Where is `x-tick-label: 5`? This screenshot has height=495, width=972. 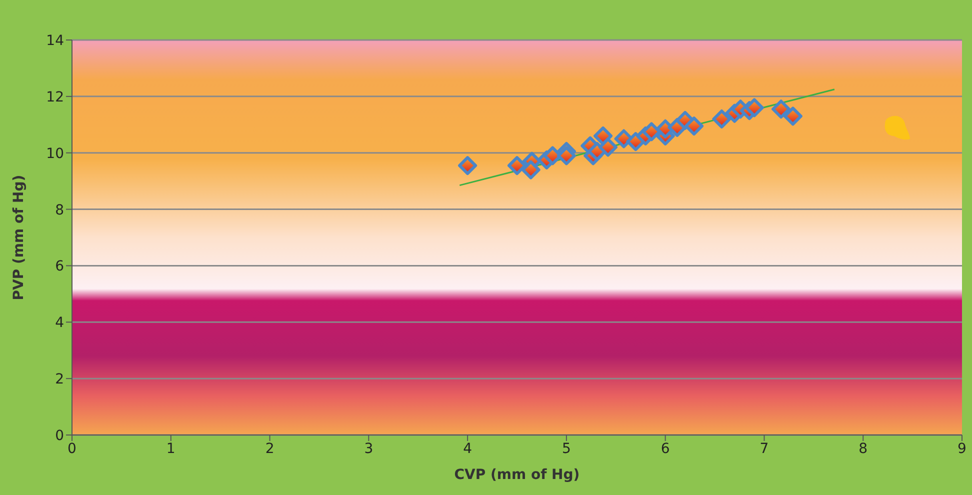
x-tick-label: 5 is located at coordinates (566, 448).